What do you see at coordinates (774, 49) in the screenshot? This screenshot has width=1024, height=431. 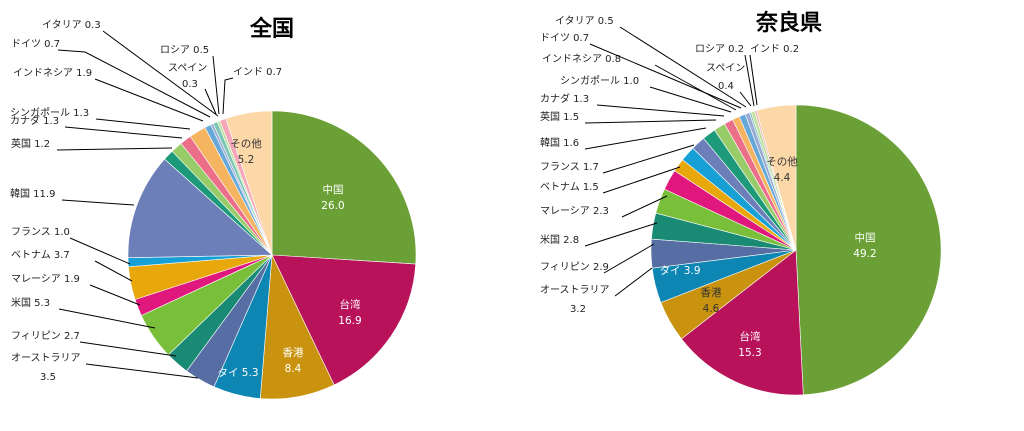 I see `slice-label: インド 0.2` at bounding box center [774, 49].